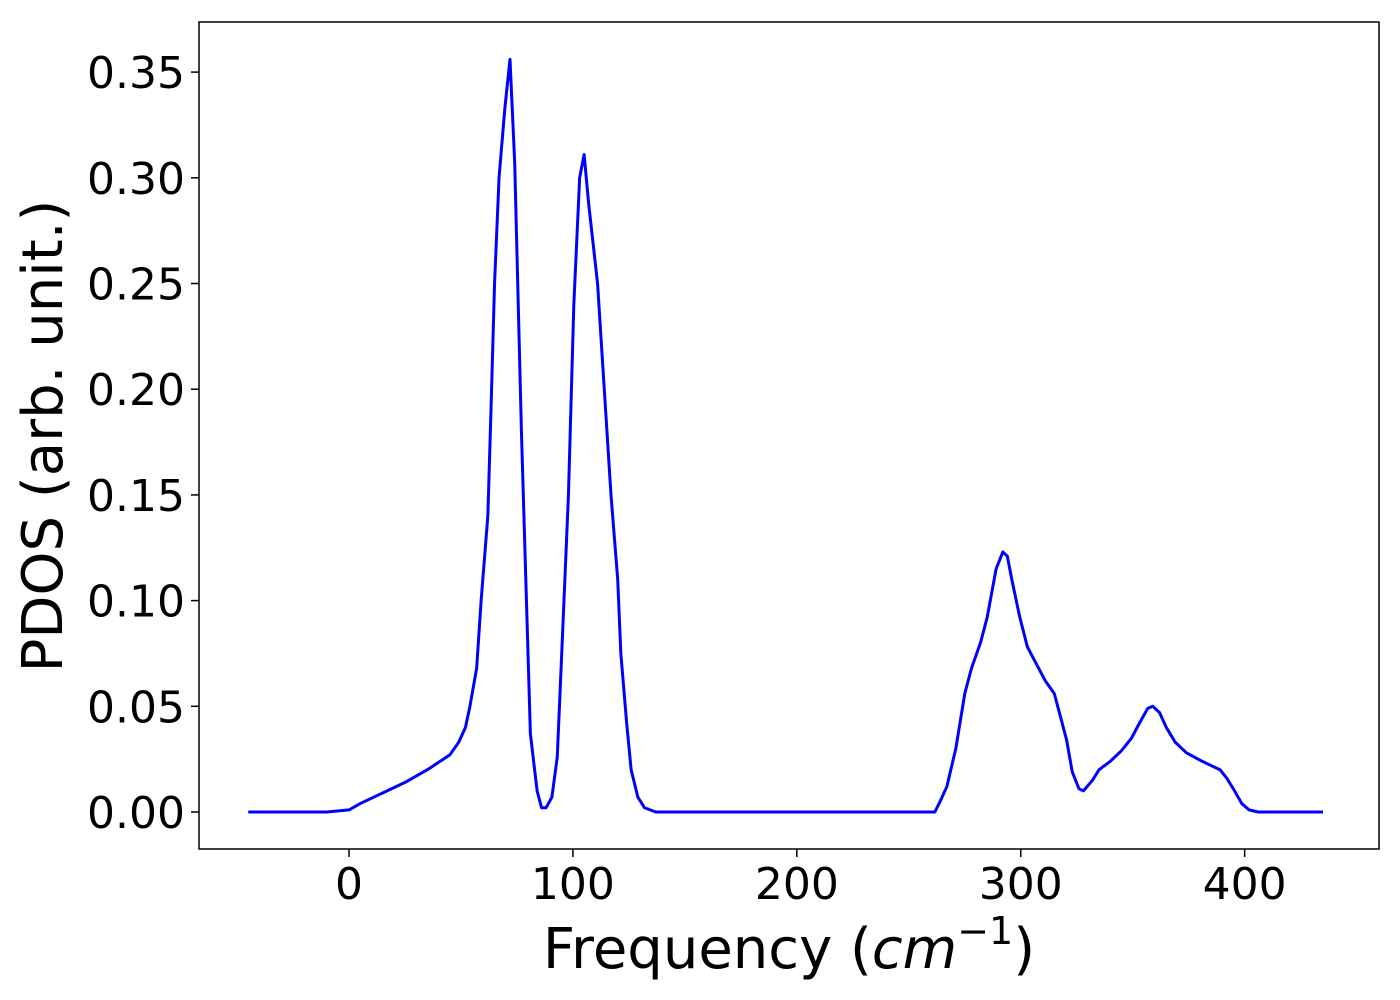 This screenshot has height=1000, width=1400. I want to click on y-tick-label: 0.05, so click(136, 707).